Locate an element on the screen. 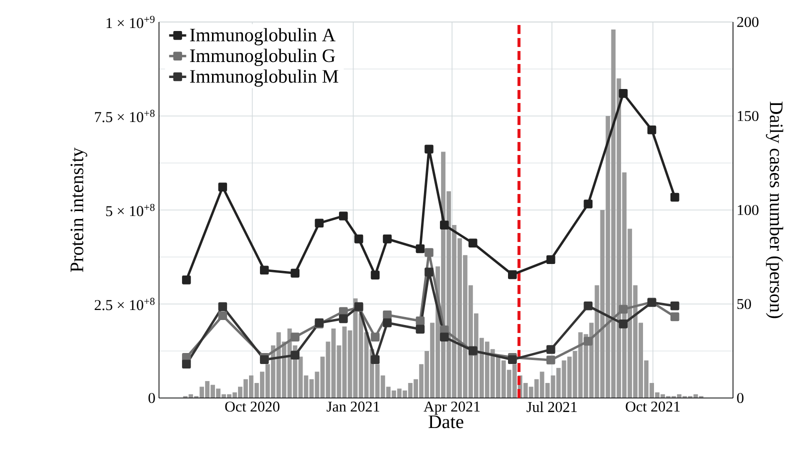 The height and width of the screenshot is (453, 811). x-axis-title: Date is located at coordinates (446, 422).